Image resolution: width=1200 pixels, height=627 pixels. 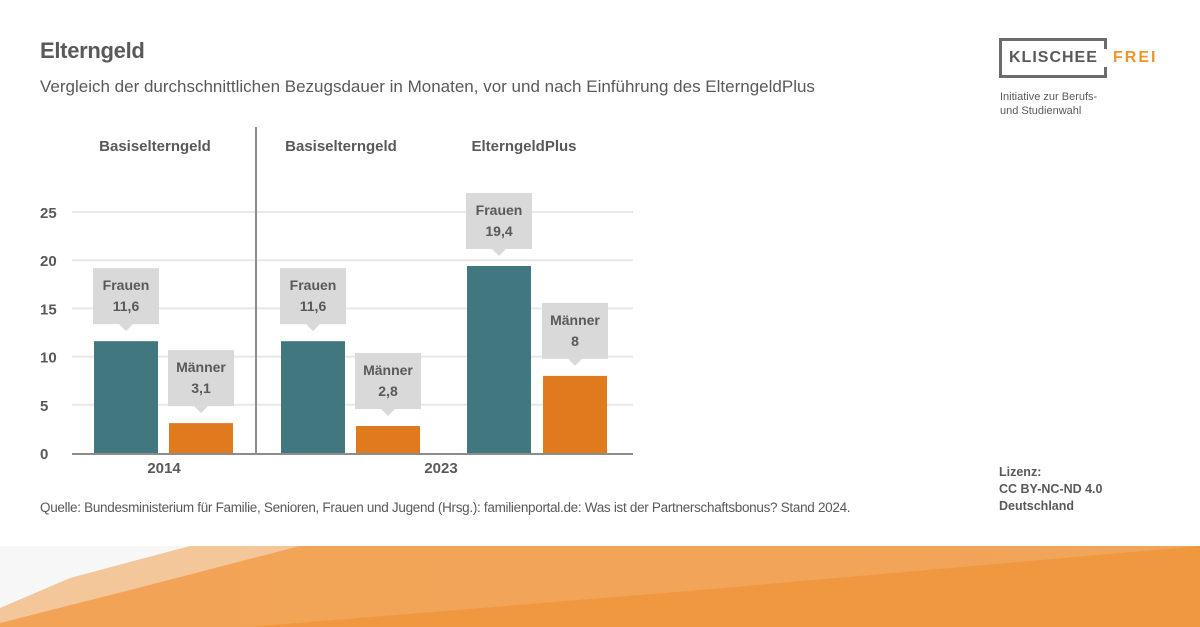 I want to click on data-label-männer-1: Männer 2,8, so click(x=388, y=385).